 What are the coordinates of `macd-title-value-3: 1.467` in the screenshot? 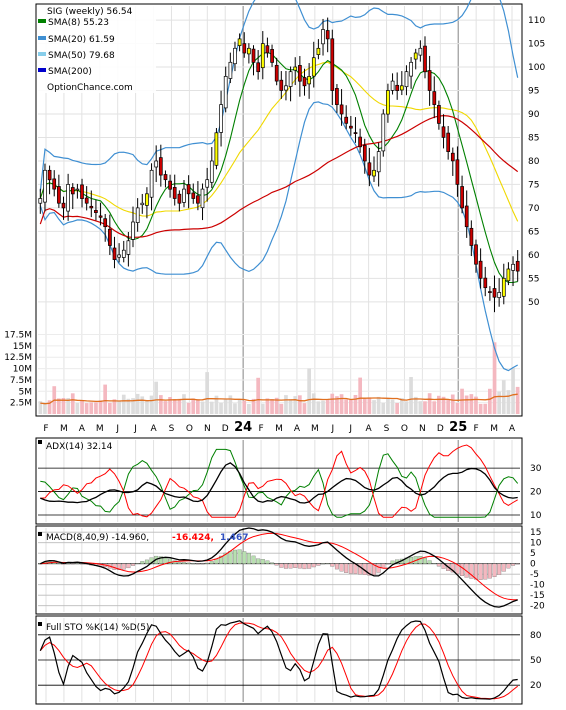 It's located at (234, 538).